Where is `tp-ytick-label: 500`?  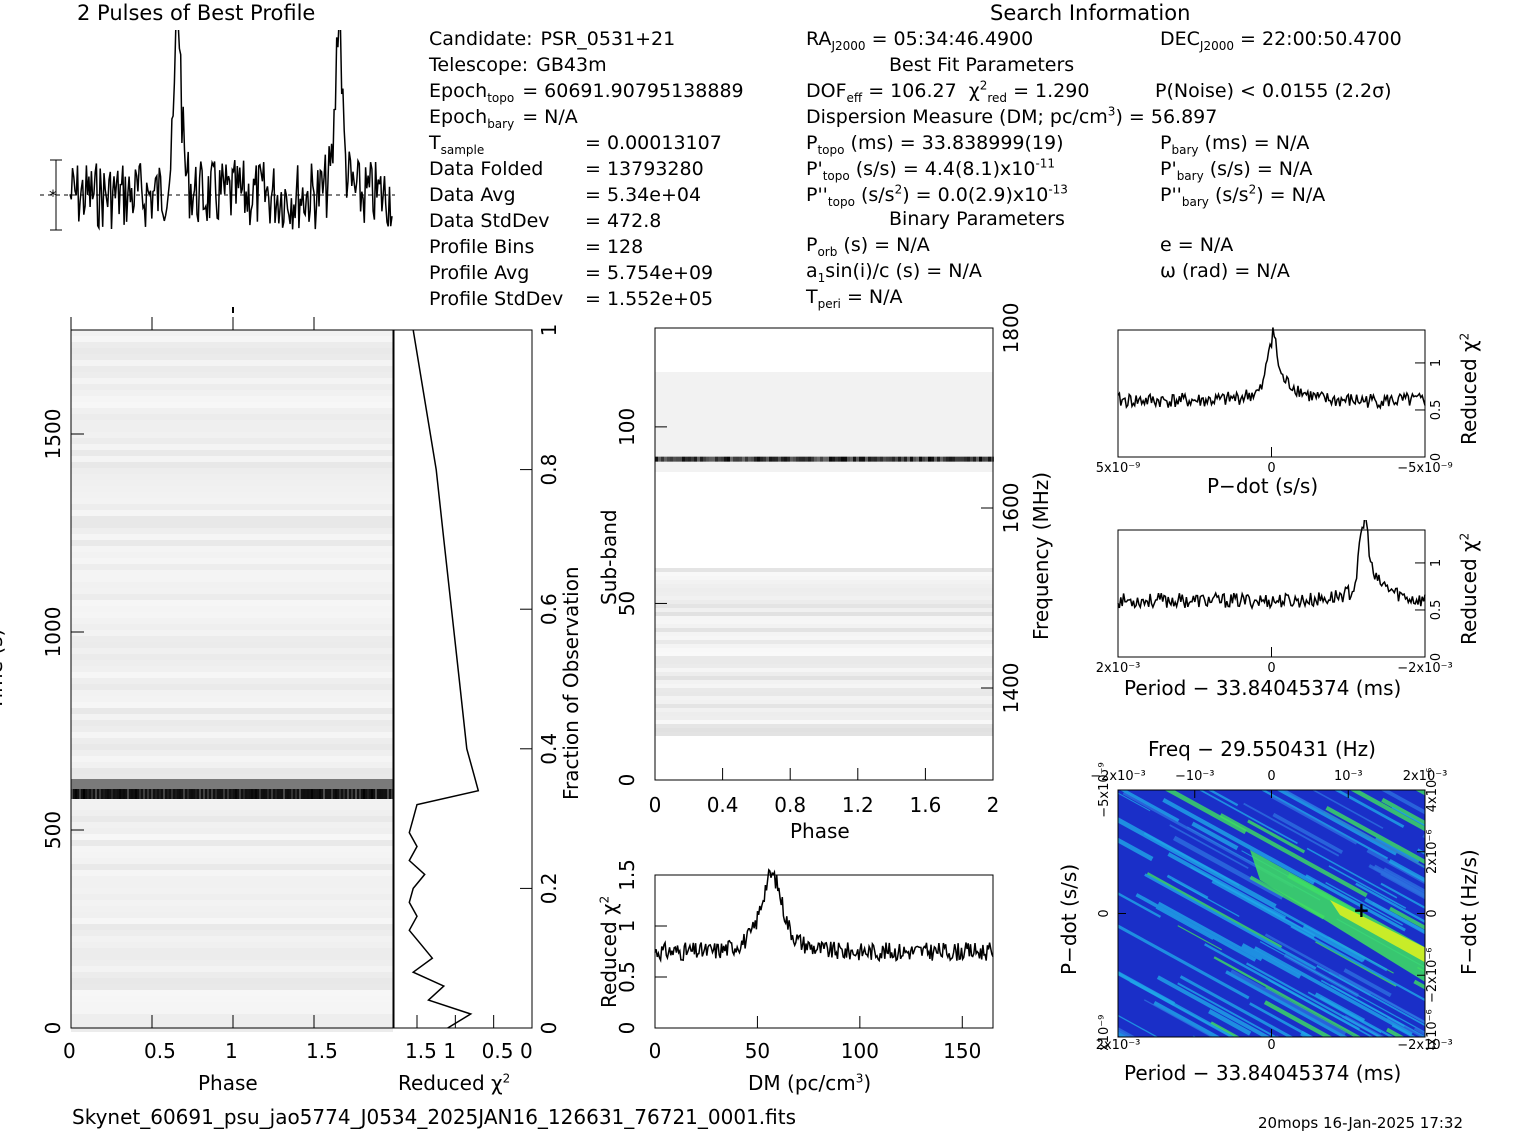
tp-ytick-label: 500 is located at coordinates (53, 830).